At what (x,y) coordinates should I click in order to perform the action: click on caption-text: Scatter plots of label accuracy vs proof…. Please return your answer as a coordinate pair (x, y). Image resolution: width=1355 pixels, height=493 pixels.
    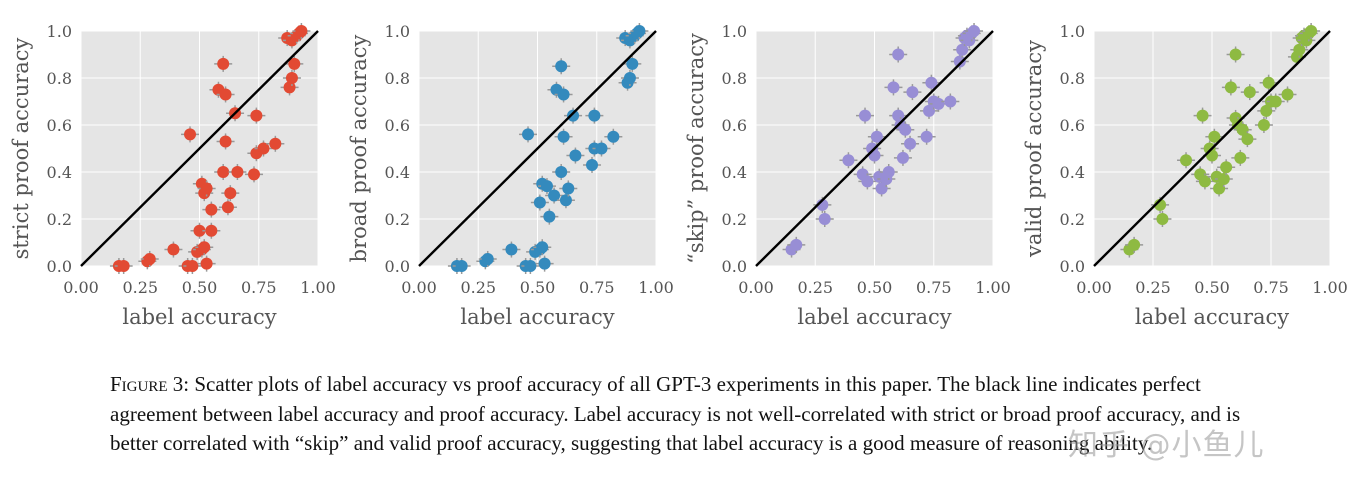
    Looking at the image, I should click on (675, 413).